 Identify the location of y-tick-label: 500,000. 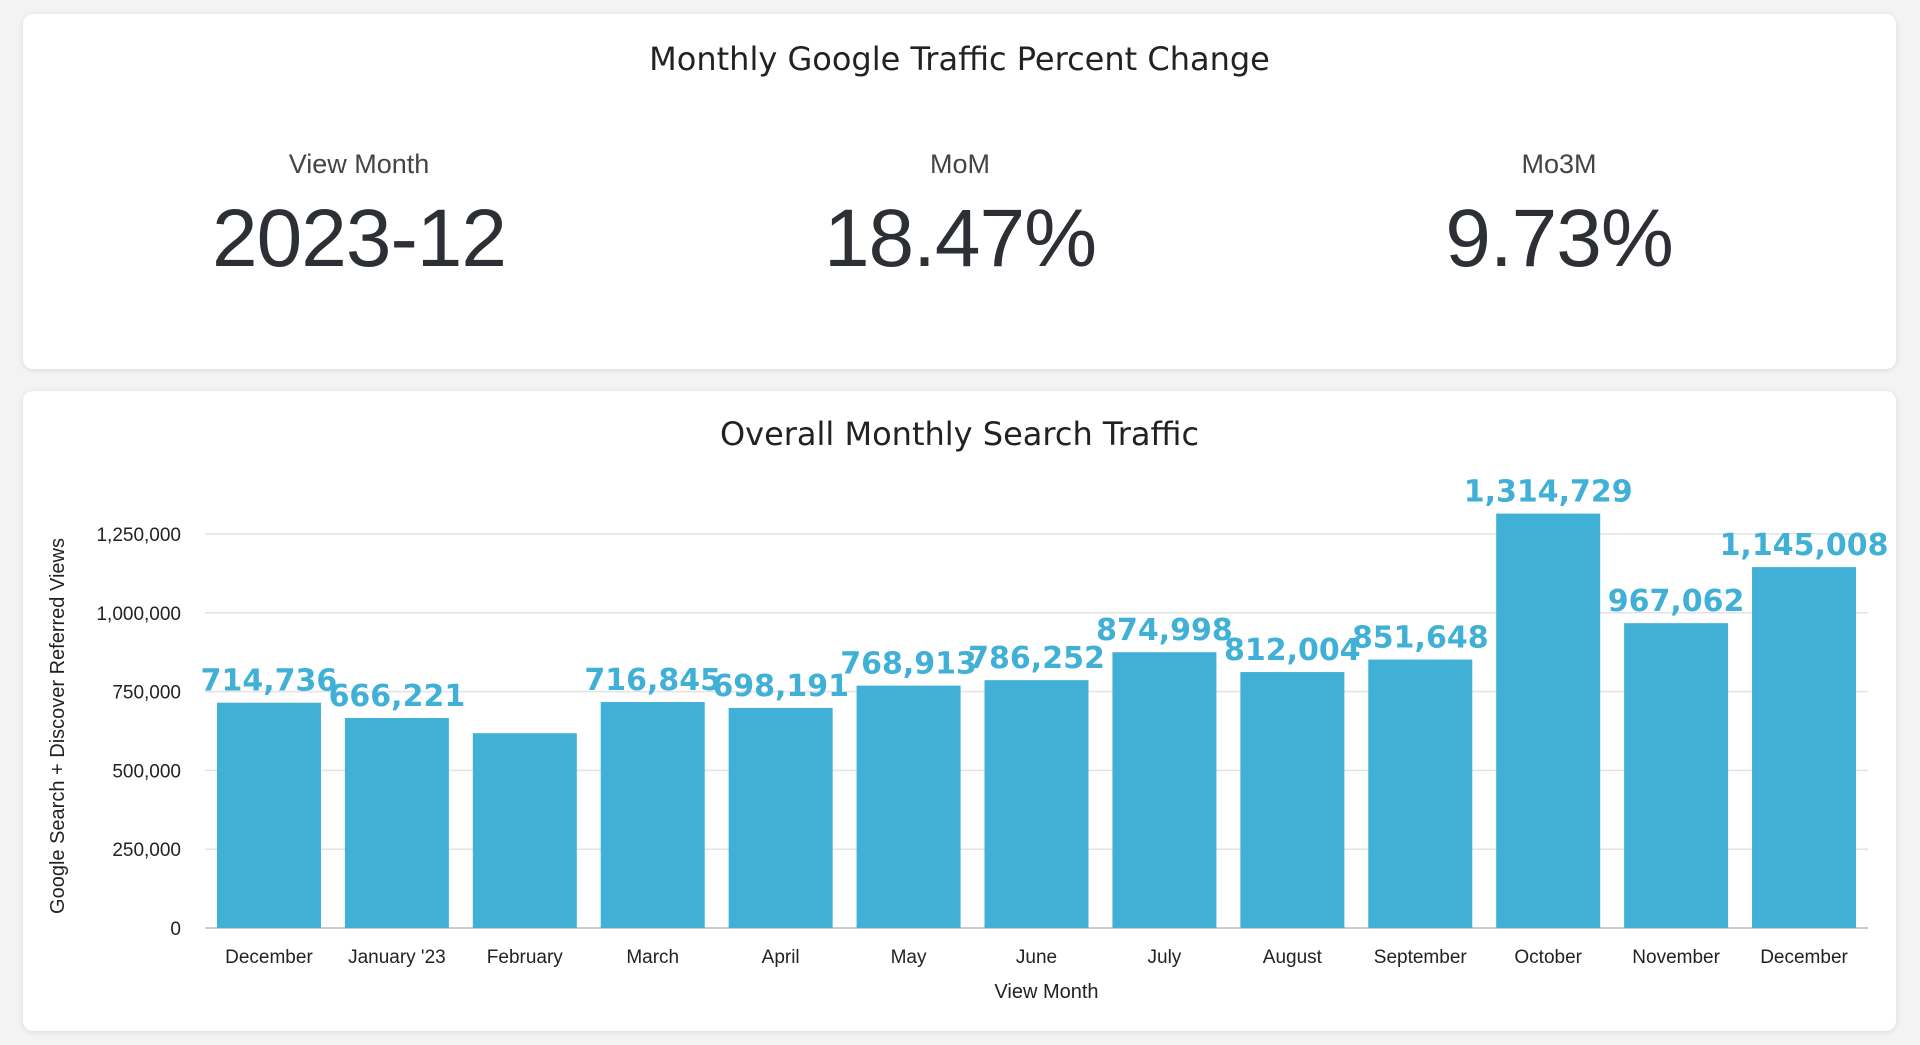
(146, 771).